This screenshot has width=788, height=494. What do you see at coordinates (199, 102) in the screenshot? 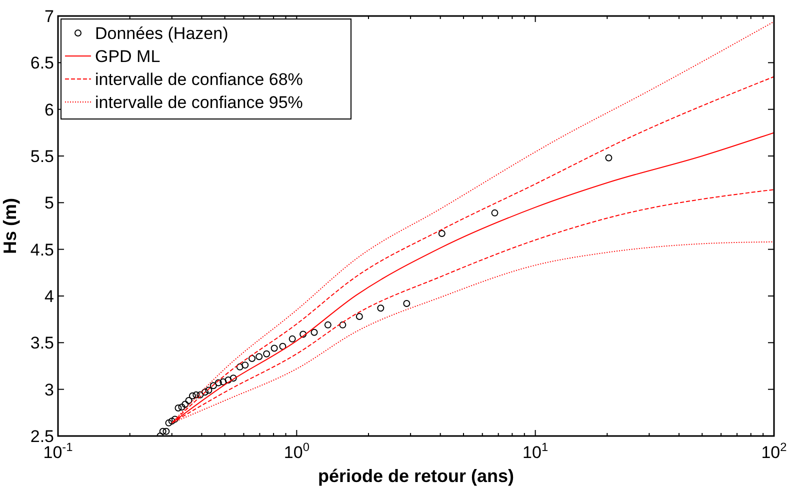
I see `legend-label: intervalle de confiance 95%` at bounding box center [199, 102].